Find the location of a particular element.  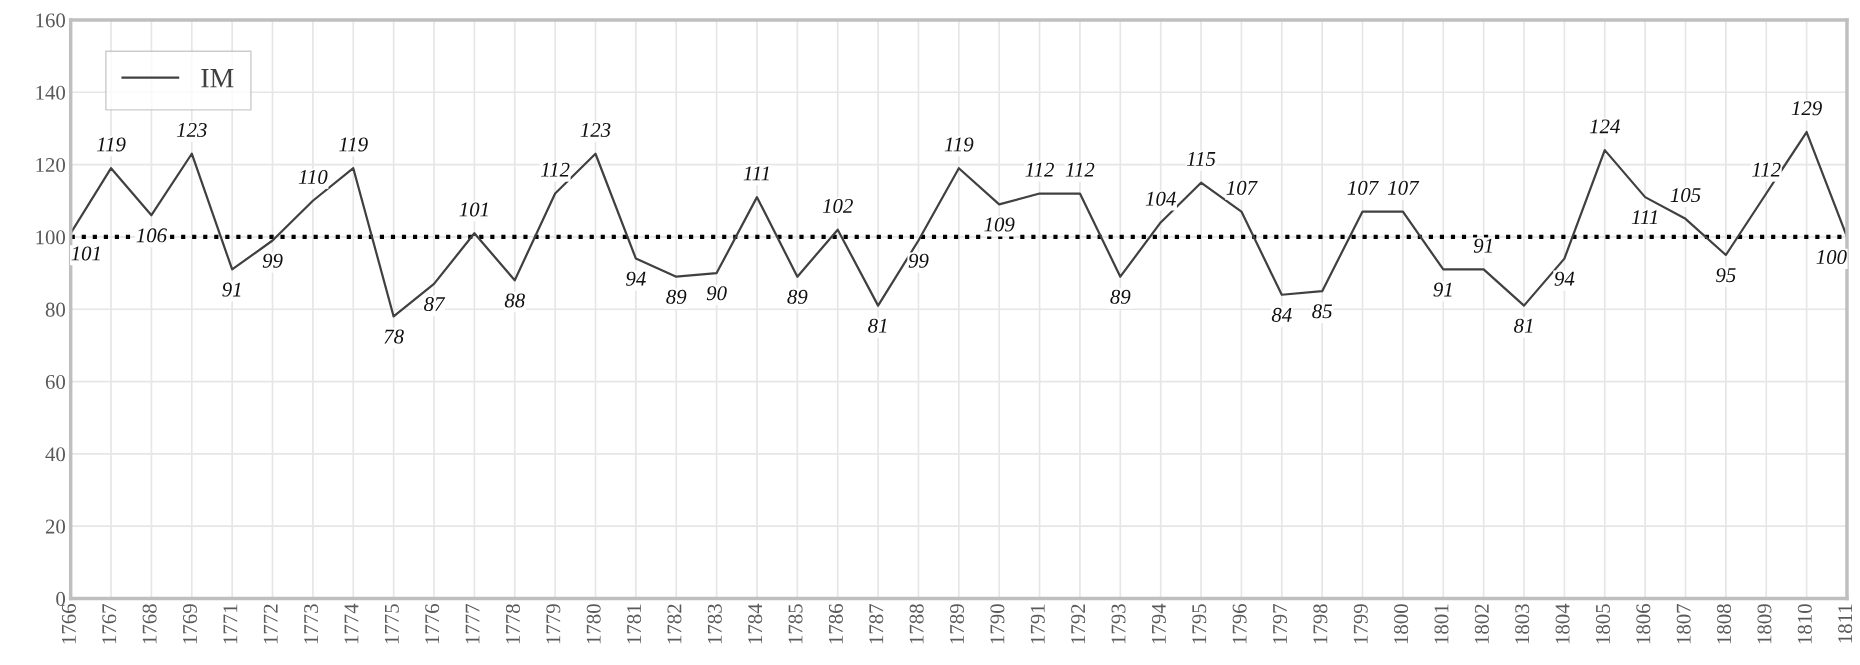

data-label: 87 is located at coordinates (435, 304).